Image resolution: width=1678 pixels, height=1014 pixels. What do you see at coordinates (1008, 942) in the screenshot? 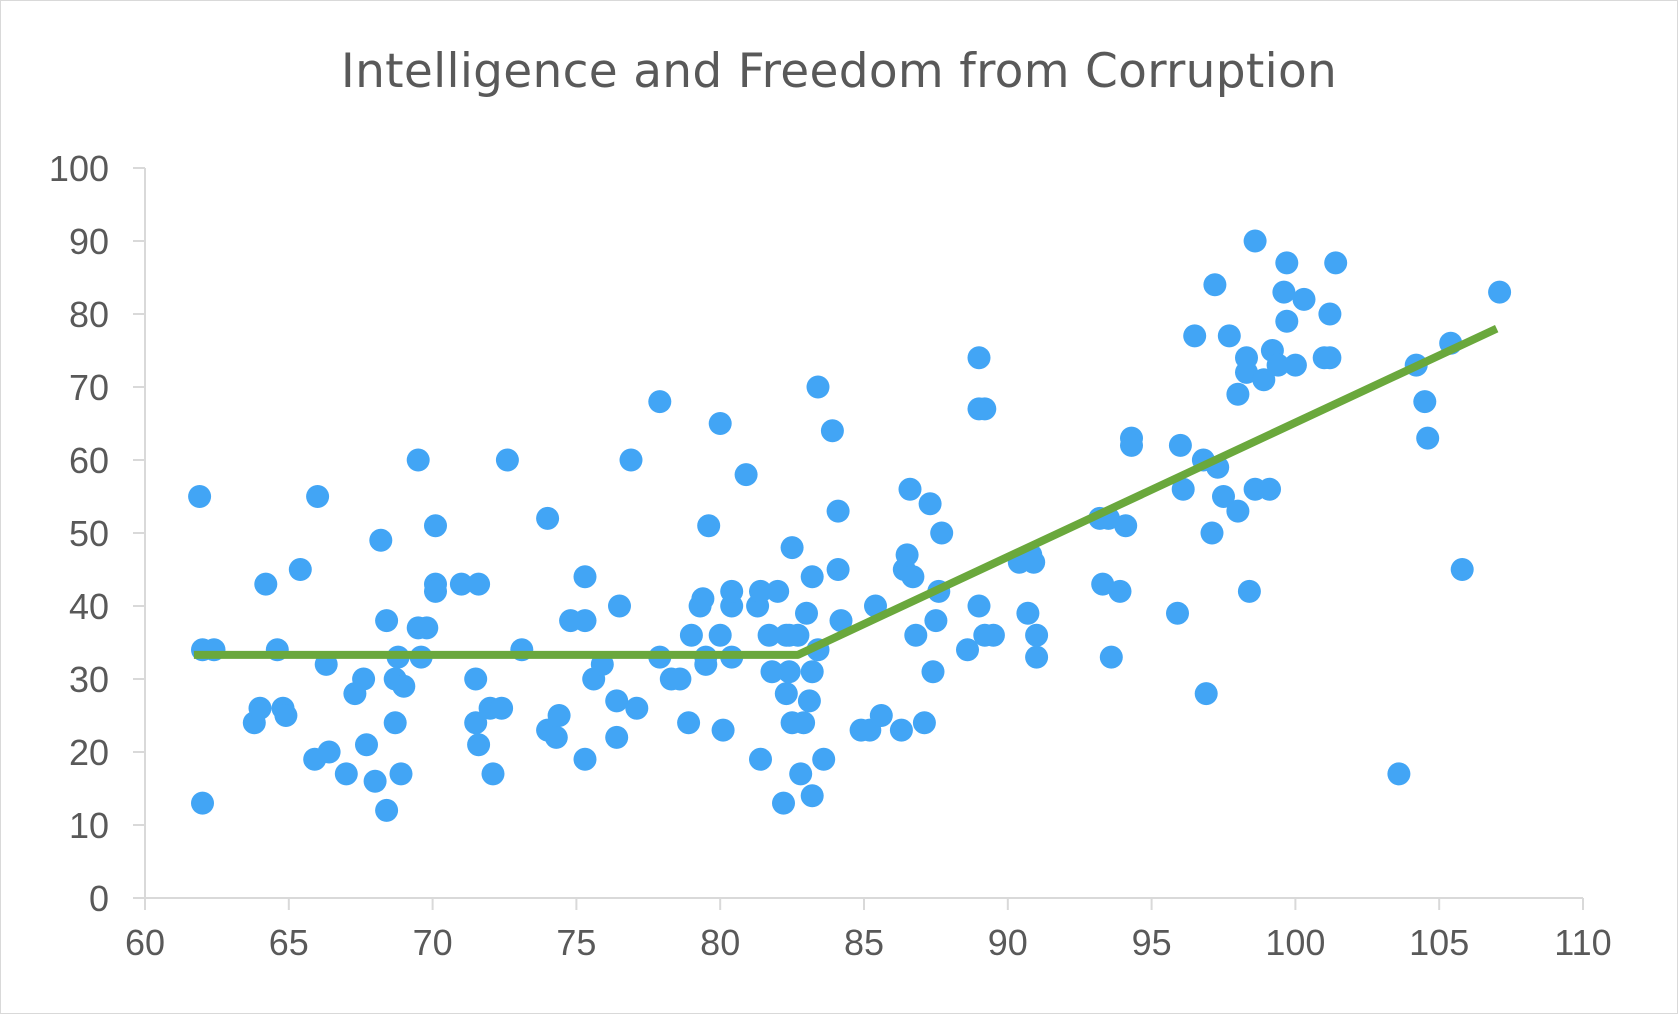
I see `x-tick-label: 90` at bounding box center [1008, 942].